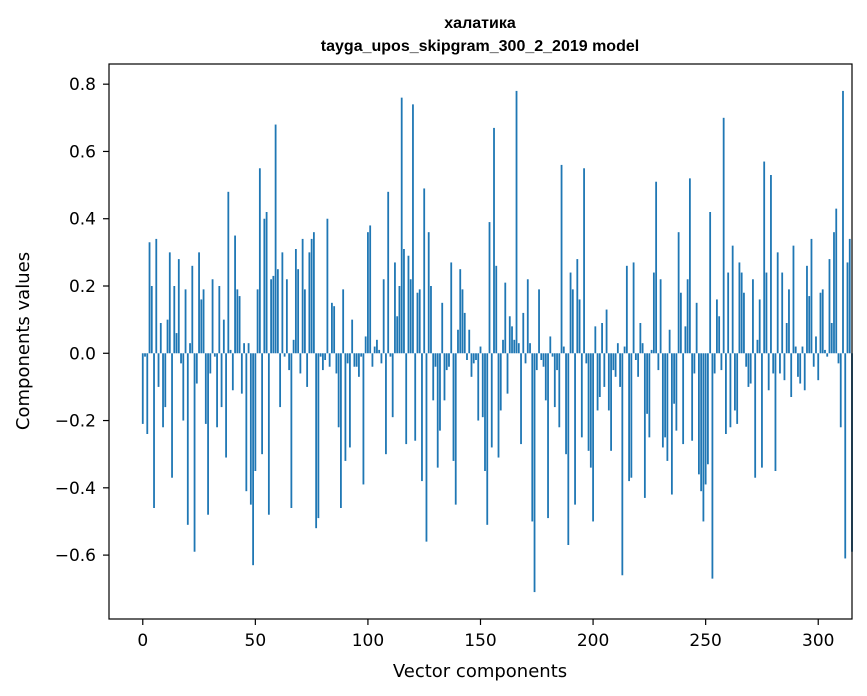 The width and height of the screenshot is (867, 696). Describe the element at coordinates (82, 85) in the screenshot. I see `y-tick-label: 0.8` at that location.